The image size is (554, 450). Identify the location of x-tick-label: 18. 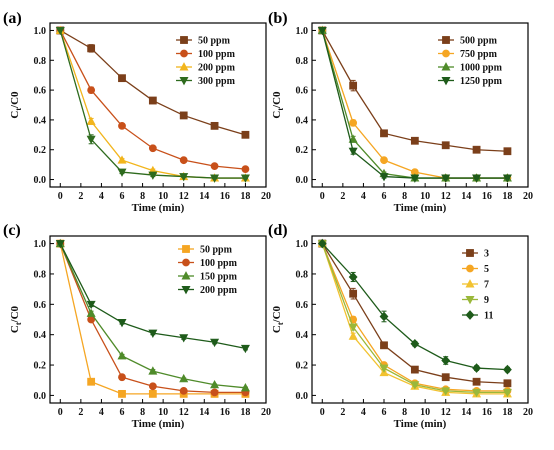
(507, 412).